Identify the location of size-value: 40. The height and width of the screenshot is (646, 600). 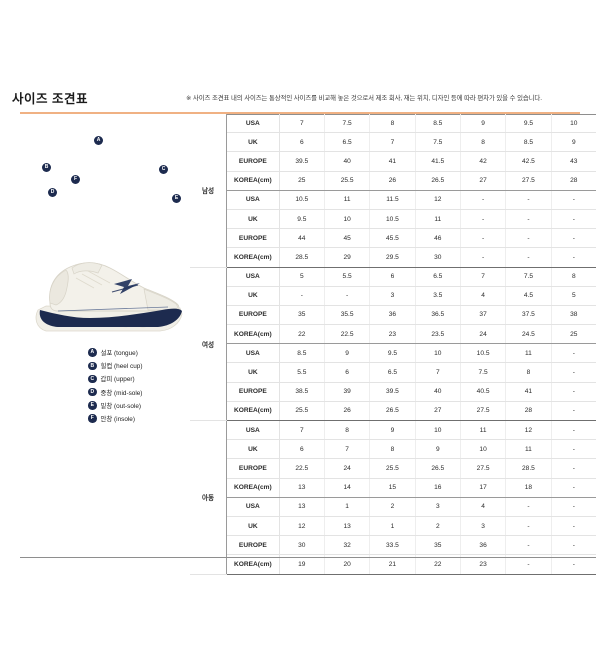
(438, 392).